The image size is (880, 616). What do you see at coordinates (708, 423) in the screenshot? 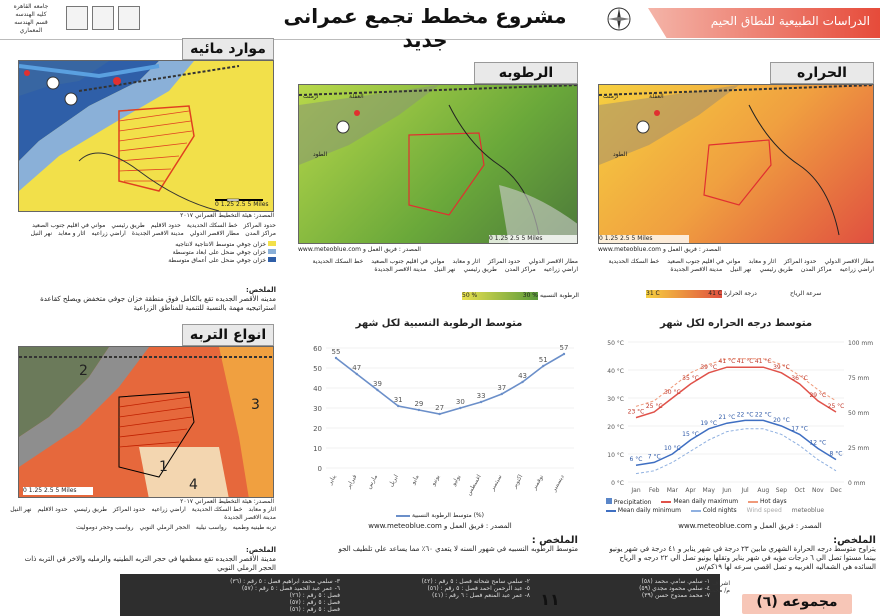
I see `temp-min-label: 19 °C` at bounding box center [708, 423].